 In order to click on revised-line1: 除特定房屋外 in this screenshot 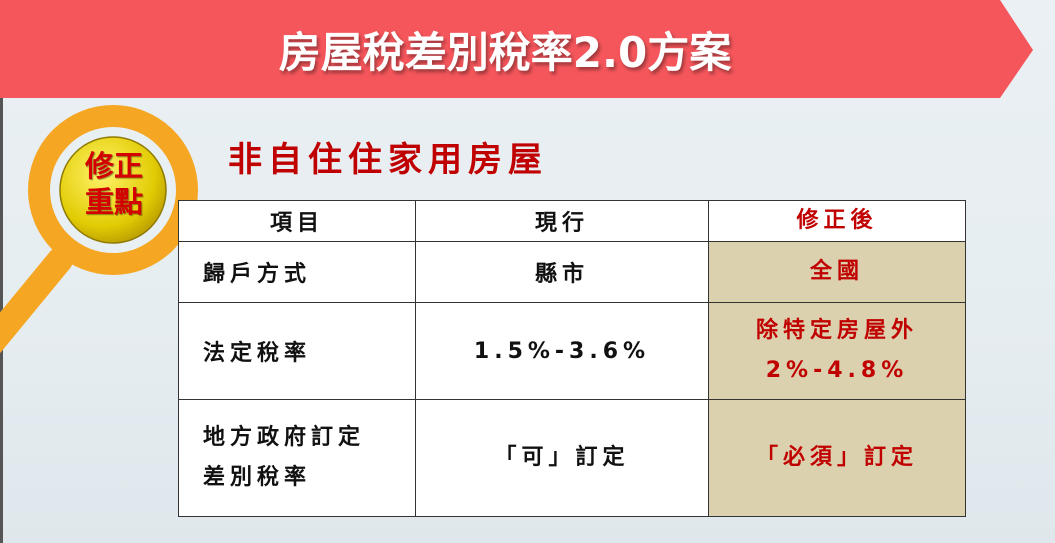, I will do `click(836, 330)`.